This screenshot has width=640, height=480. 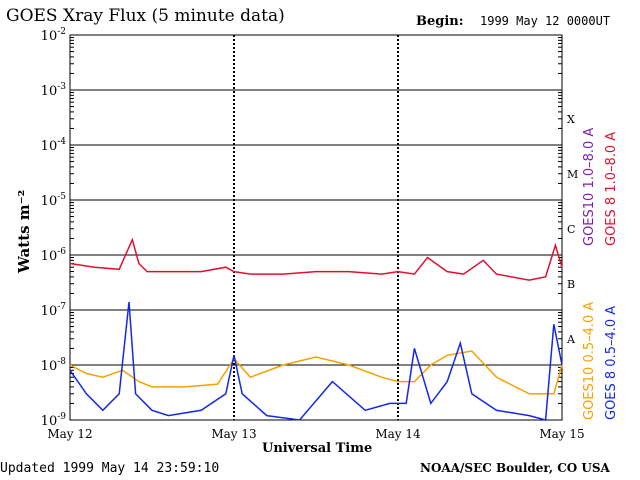 What do you see at coordinates (571, 284) in the screenshot?
I see `flare-class-label: B` at bounding box center [571, 284].